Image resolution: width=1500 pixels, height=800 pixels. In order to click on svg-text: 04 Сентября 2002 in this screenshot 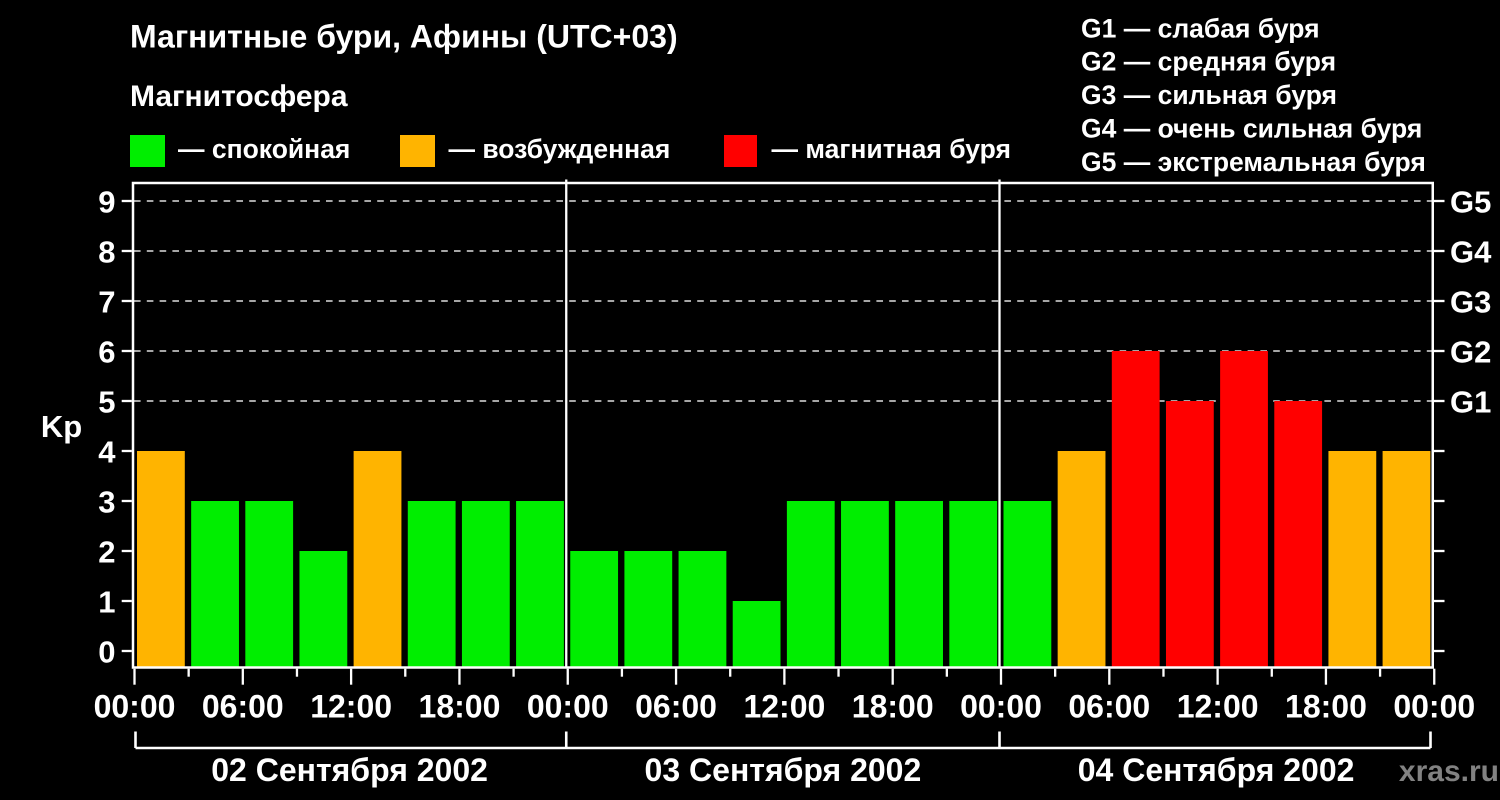, I will do `click(1216, 770)`.